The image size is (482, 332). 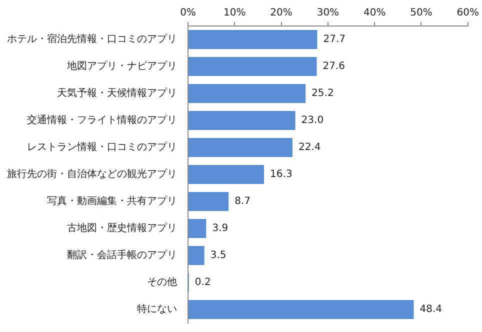 What do you see at coordinates (421, 13) in the screenshot?
I see `x-tick-label: 50%` at bounding box center [421, 13].